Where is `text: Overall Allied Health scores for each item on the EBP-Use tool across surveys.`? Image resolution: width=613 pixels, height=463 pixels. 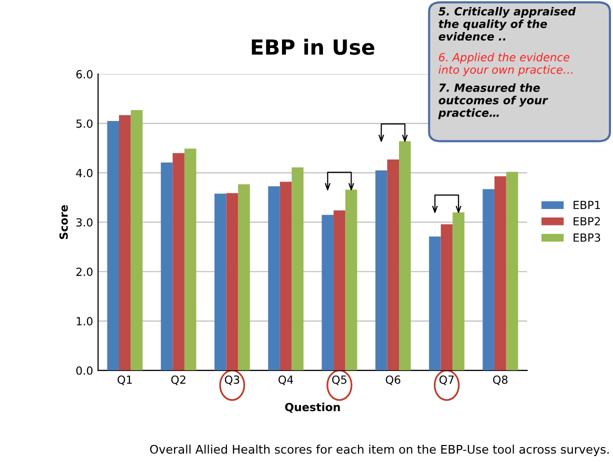
text: Overall Allied Health scores for each item on the EBP-Use tool across surveys. is located at coordinates (379, 450).